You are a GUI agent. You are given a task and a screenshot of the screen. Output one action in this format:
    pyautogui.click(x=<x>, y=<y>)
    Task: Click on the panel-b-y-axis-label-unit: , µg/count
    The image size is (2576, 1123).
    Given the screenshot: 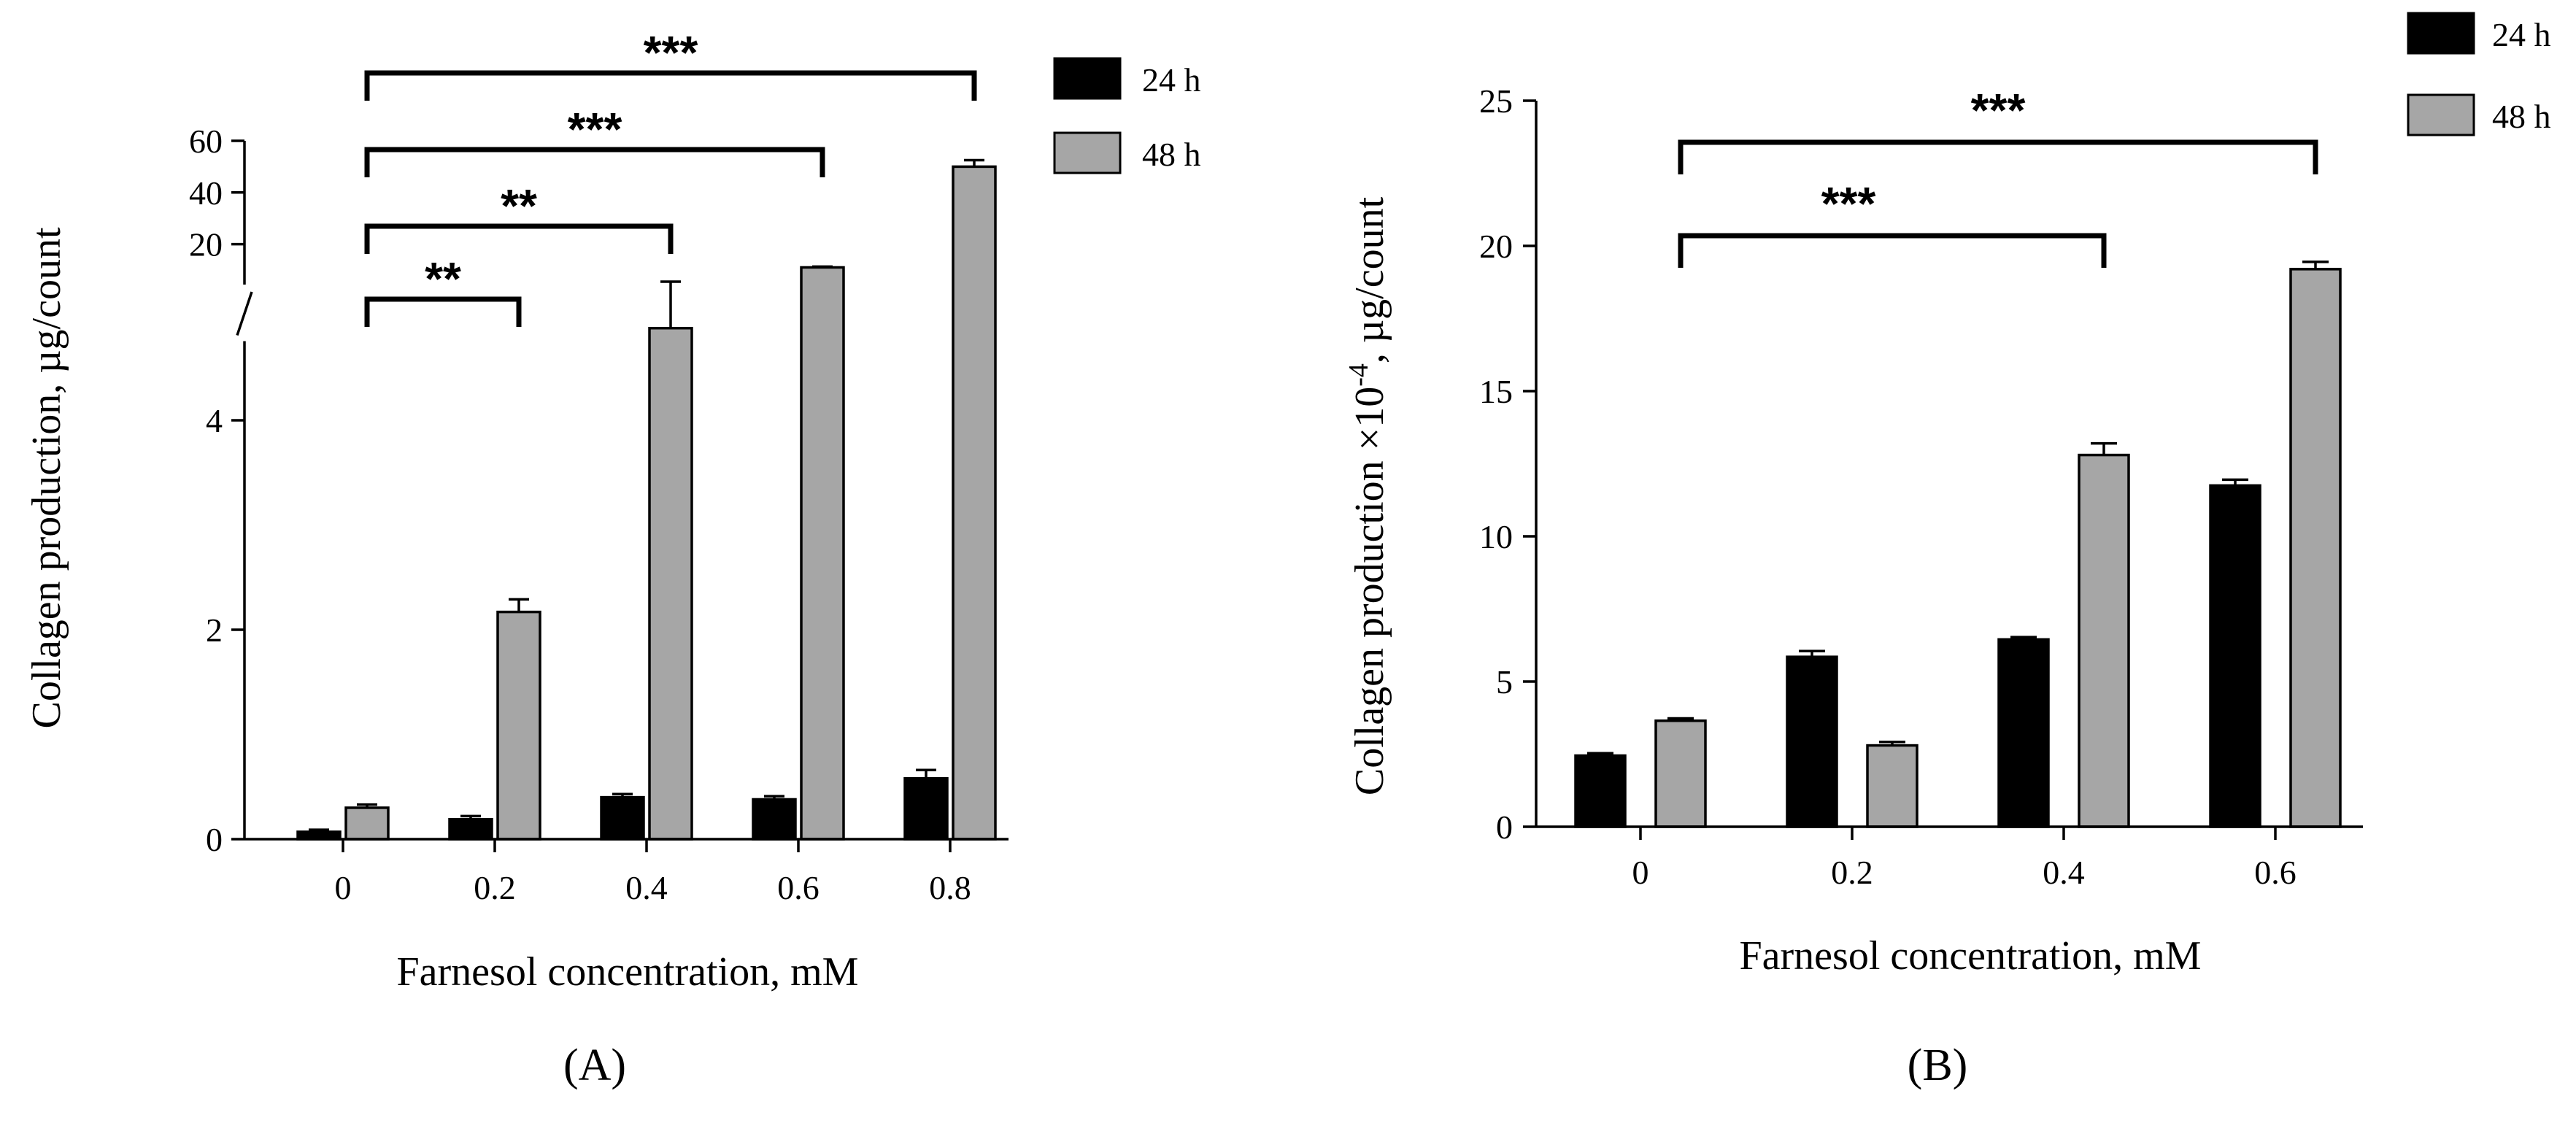 What is the action you would take?
    pyautogui.click(x=1369, y=279)
    